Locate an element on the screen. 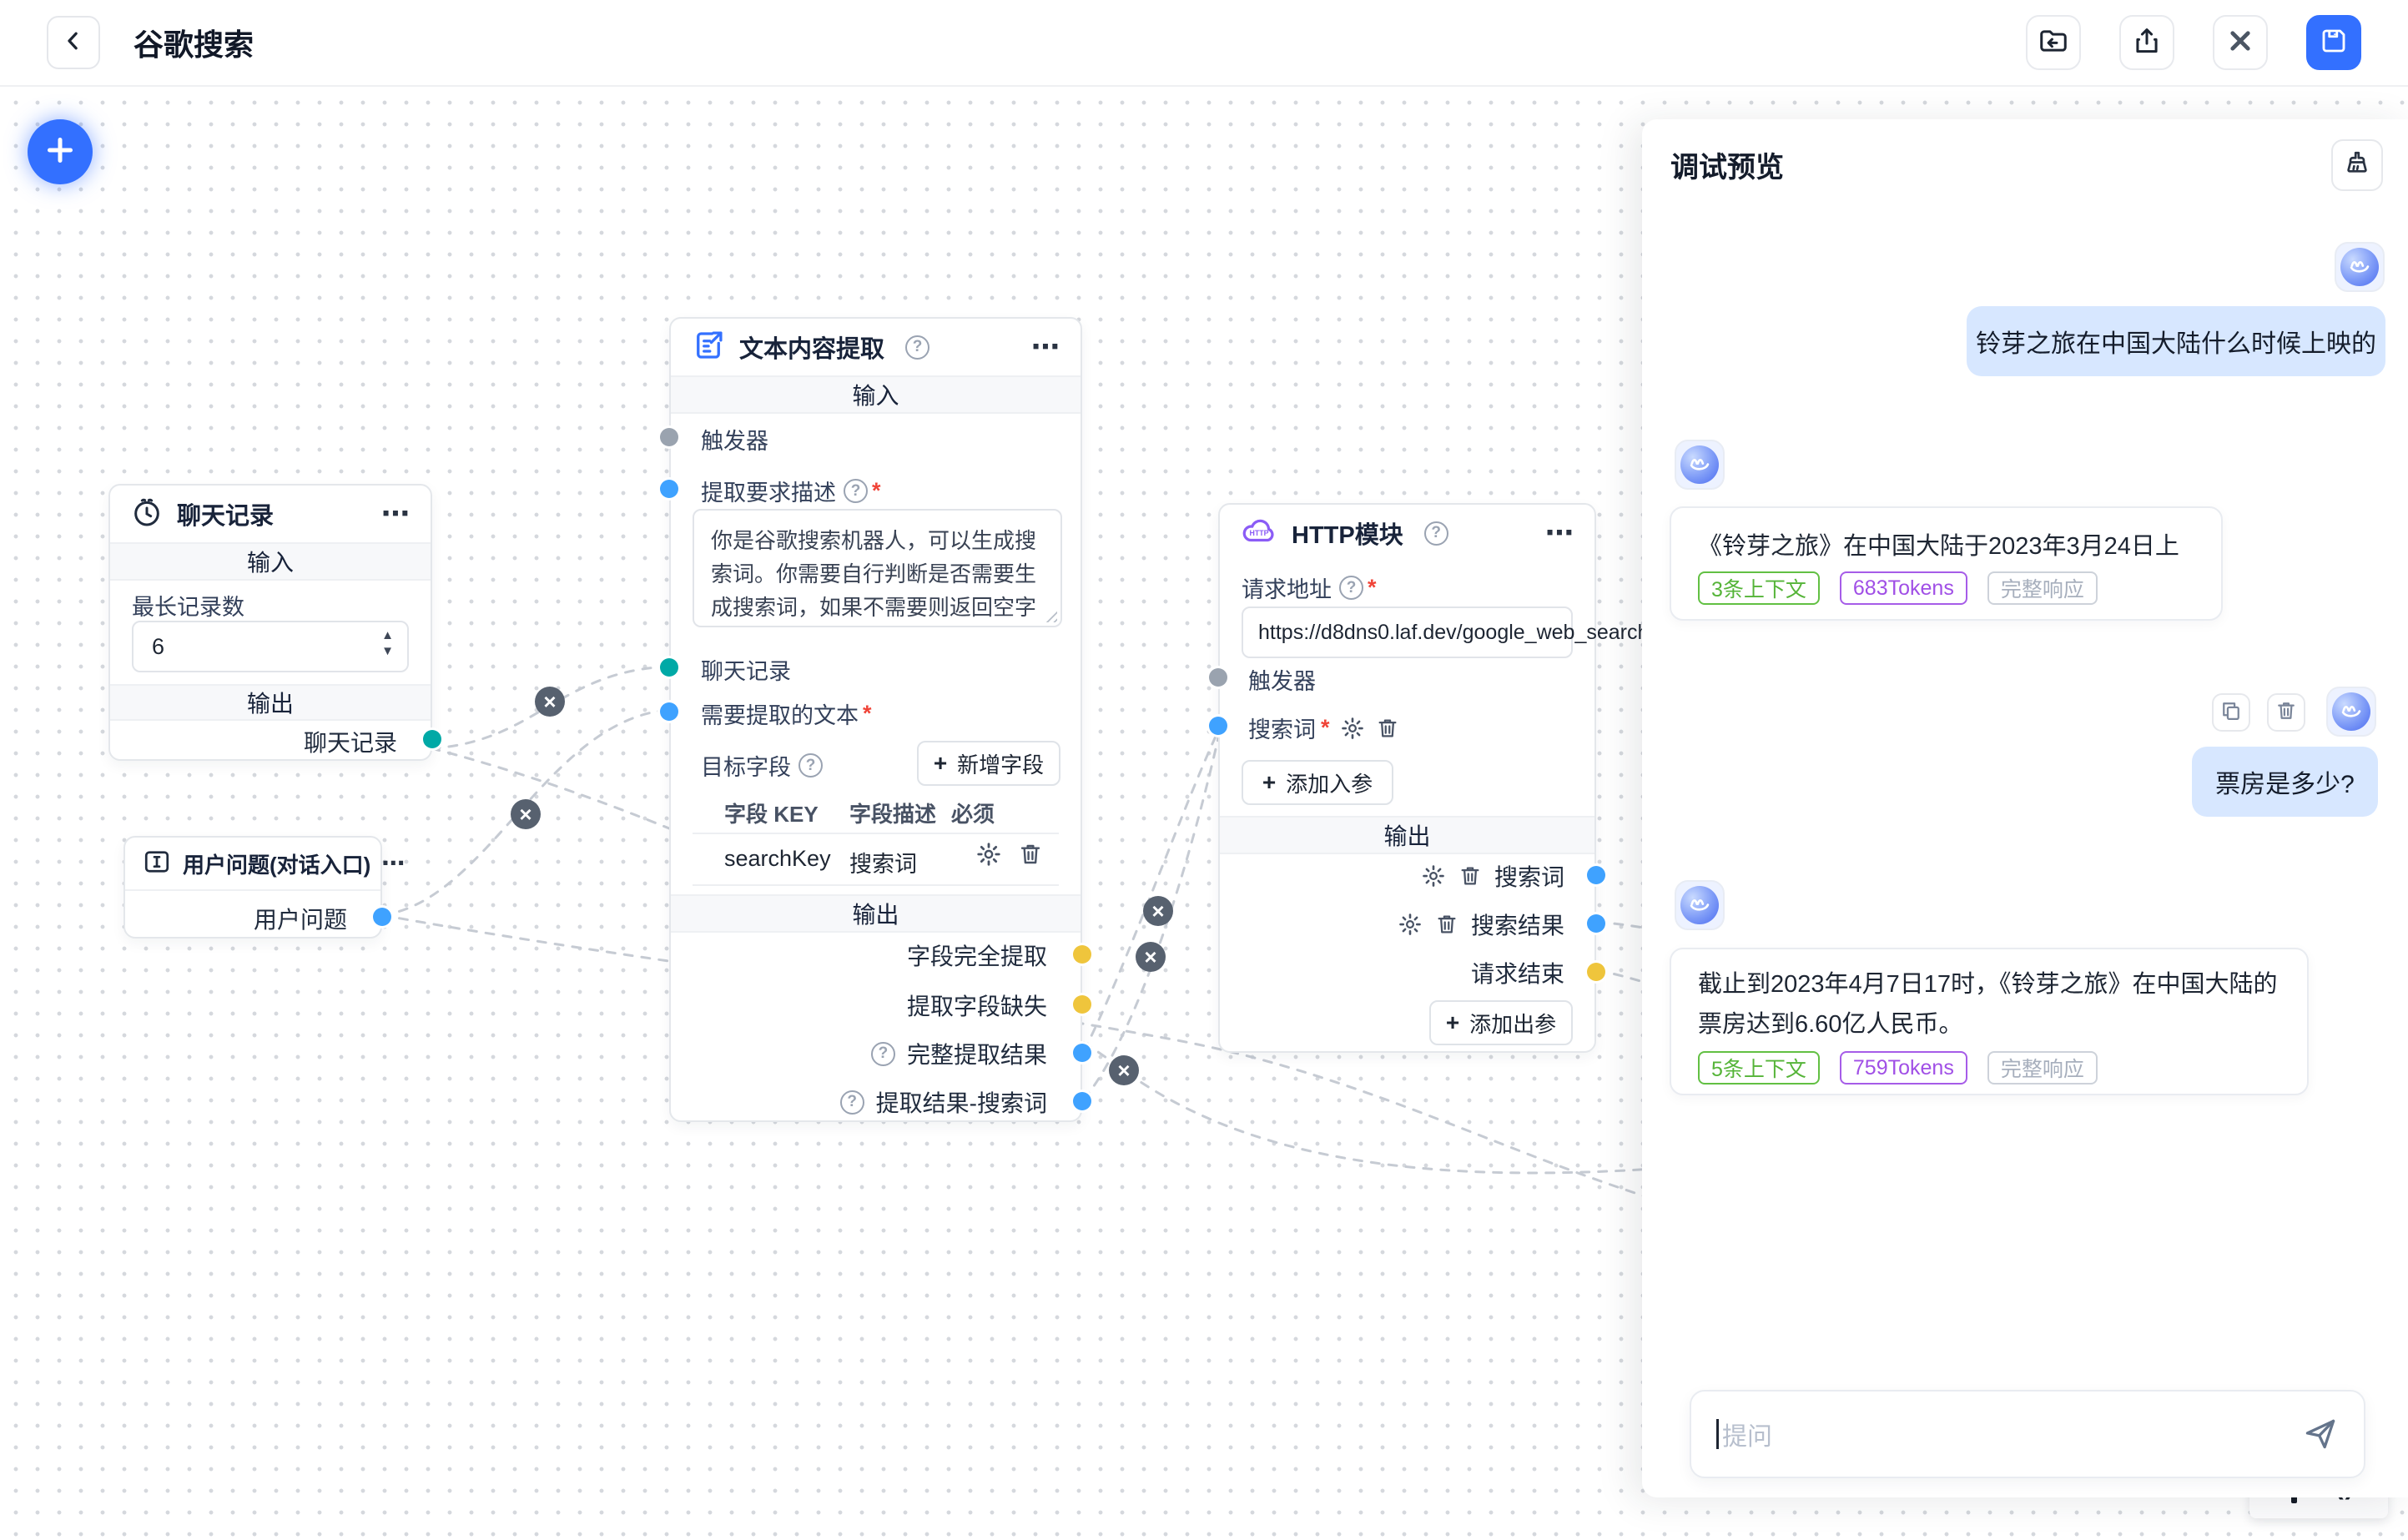 This screenshot has width=2408, height=1540. port-out-fields-complete is located at coordinates (1082, 954).